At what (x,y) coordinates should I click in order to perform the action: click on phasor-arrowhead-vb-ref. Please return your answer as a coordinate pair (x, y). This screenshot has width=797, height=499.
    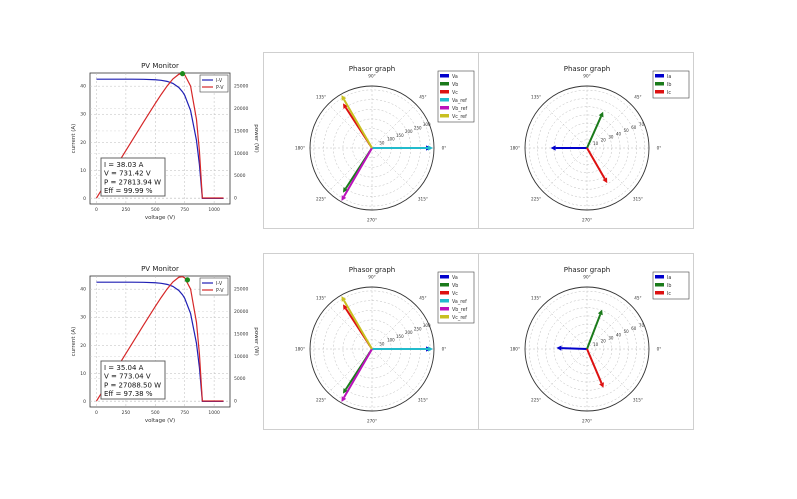
    Looking at the image, I should click on (344, 198).